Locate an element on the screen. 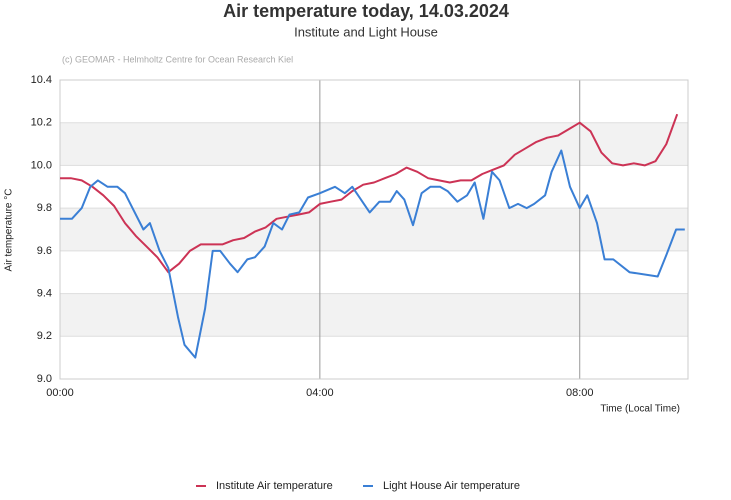 This screenshot has height=500, width=731. chart-title: Air temperature today, 14.03.2024 is located at coordinates (366, 11).